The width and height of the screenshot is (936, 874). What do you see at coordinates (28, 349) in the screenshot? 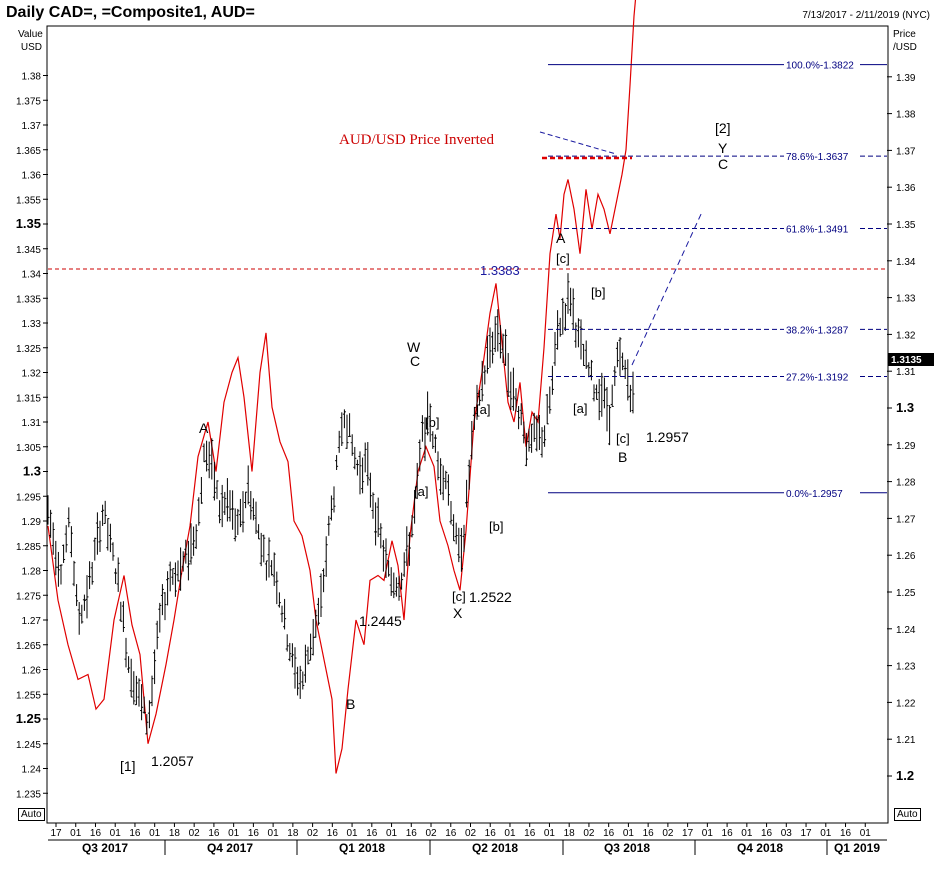
I see `left-tick-label: 1.325` at bounding box center [28, 349].